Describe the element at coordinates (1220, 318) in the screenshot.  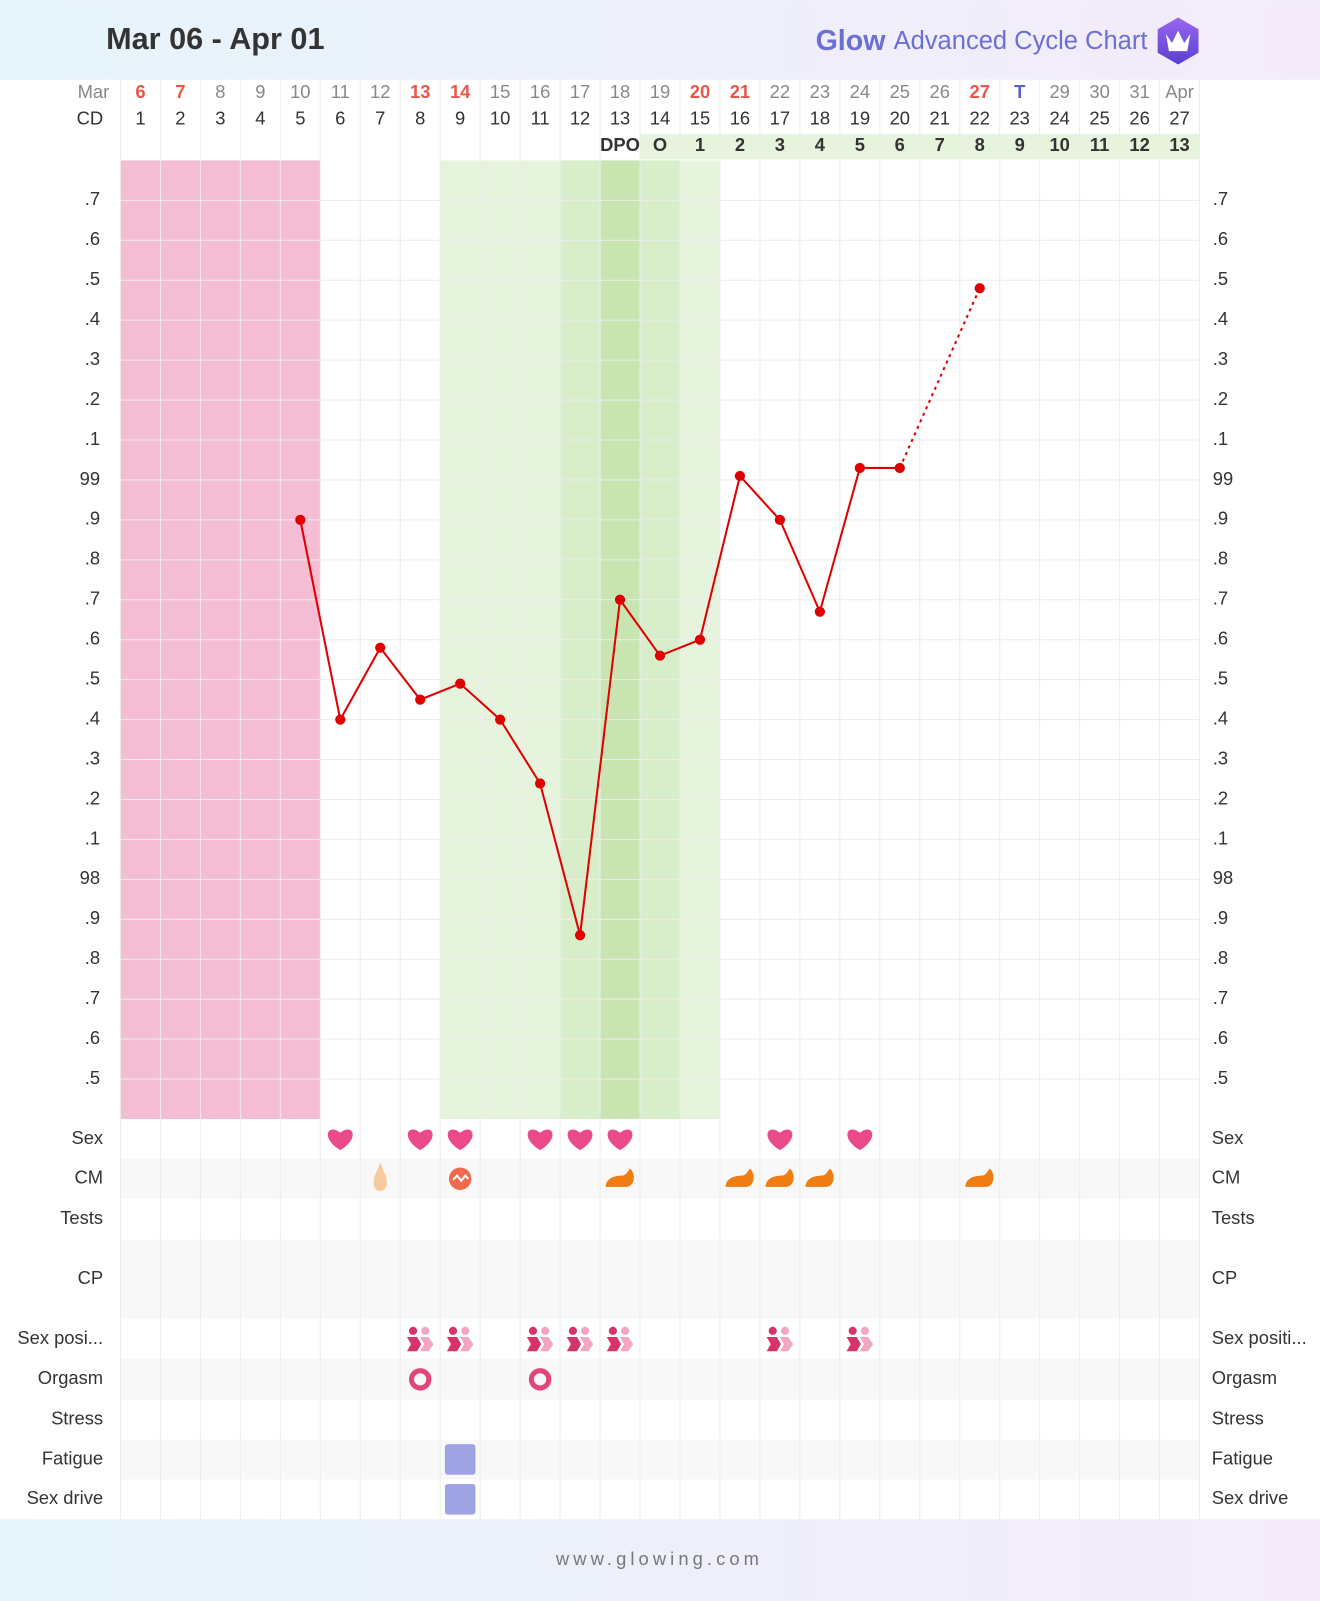
I see `y-tick-label-right: .4` at that location.